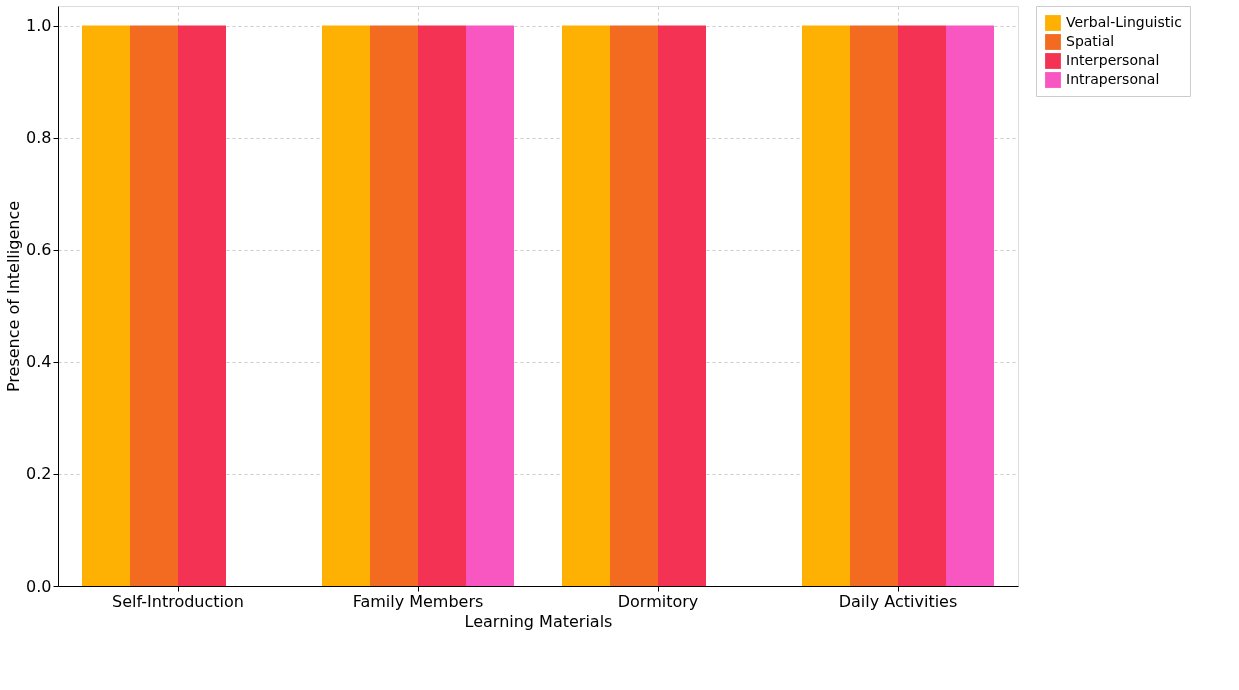 The image size is (1239, 690). Describe the element at coordinates (1113, 60) in the screenshot. I see `legend-label: Interpersonal` at that location.